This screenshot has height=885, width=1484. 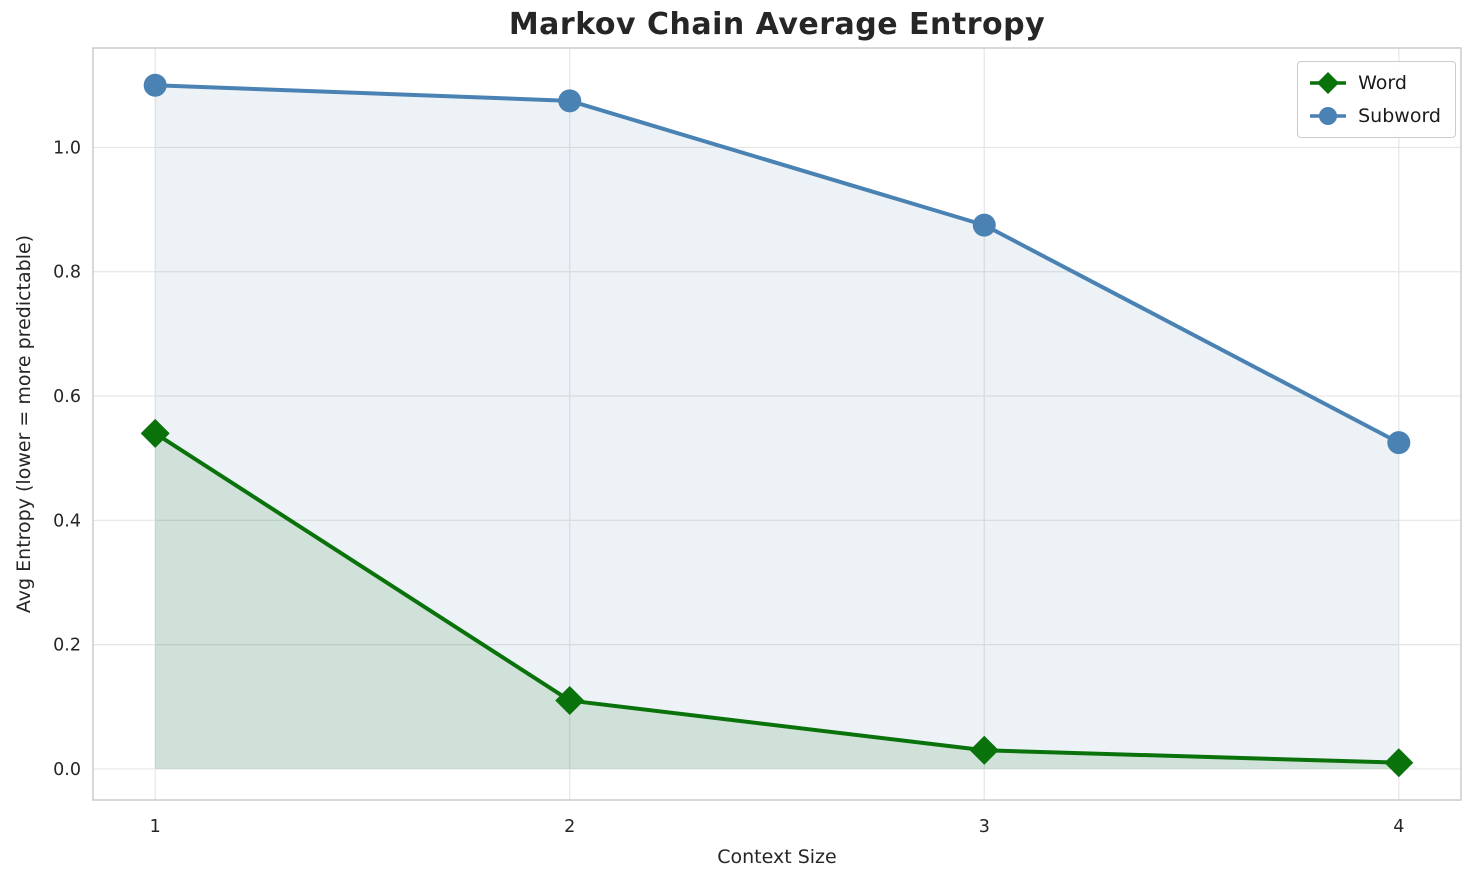 What do you see at coordinates (1328, 116) in the screenshot?
I see `legend-circle-icon` at bounding box center [1328, 116].